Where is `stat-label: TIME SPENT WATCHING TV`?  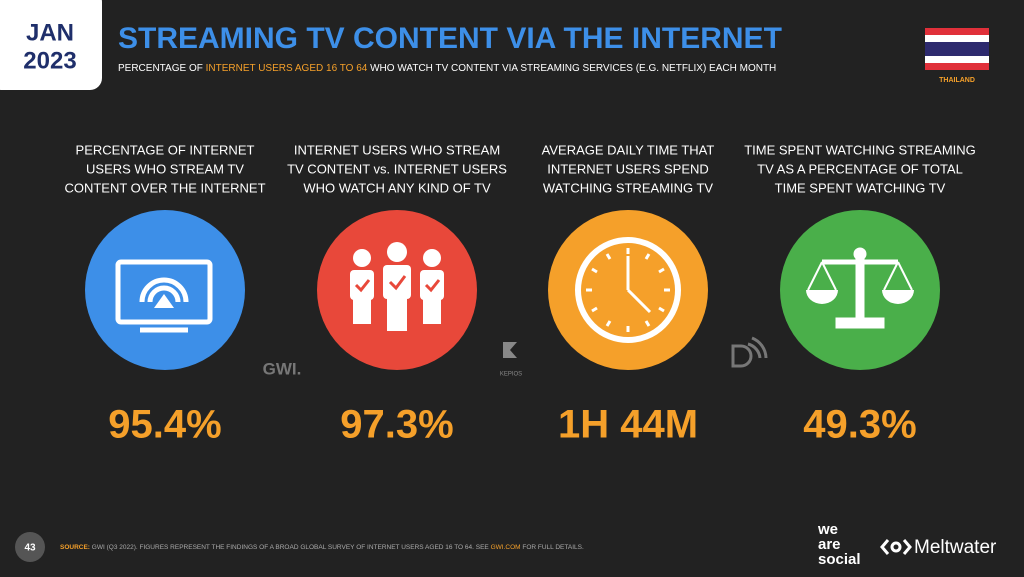
stat-label: TIME SPENT WATCHING TV is located at coordinates (860, 187).